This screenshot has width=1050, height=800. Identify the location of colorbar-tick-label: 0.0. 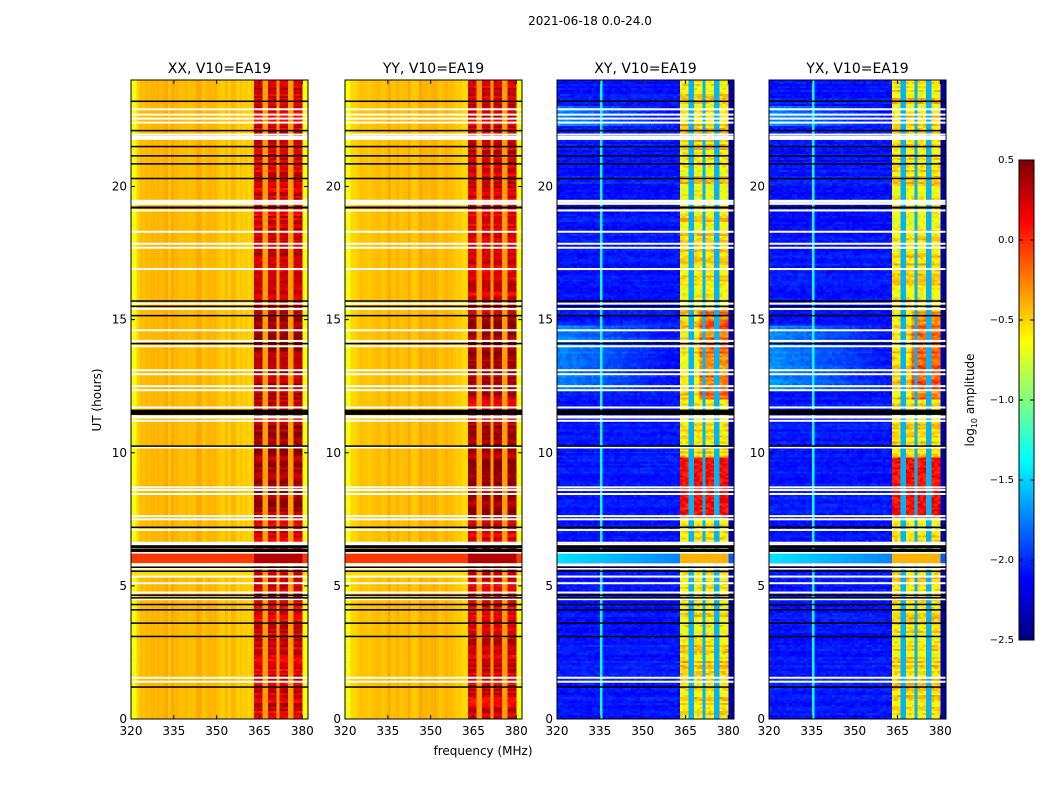
(1006, 240).